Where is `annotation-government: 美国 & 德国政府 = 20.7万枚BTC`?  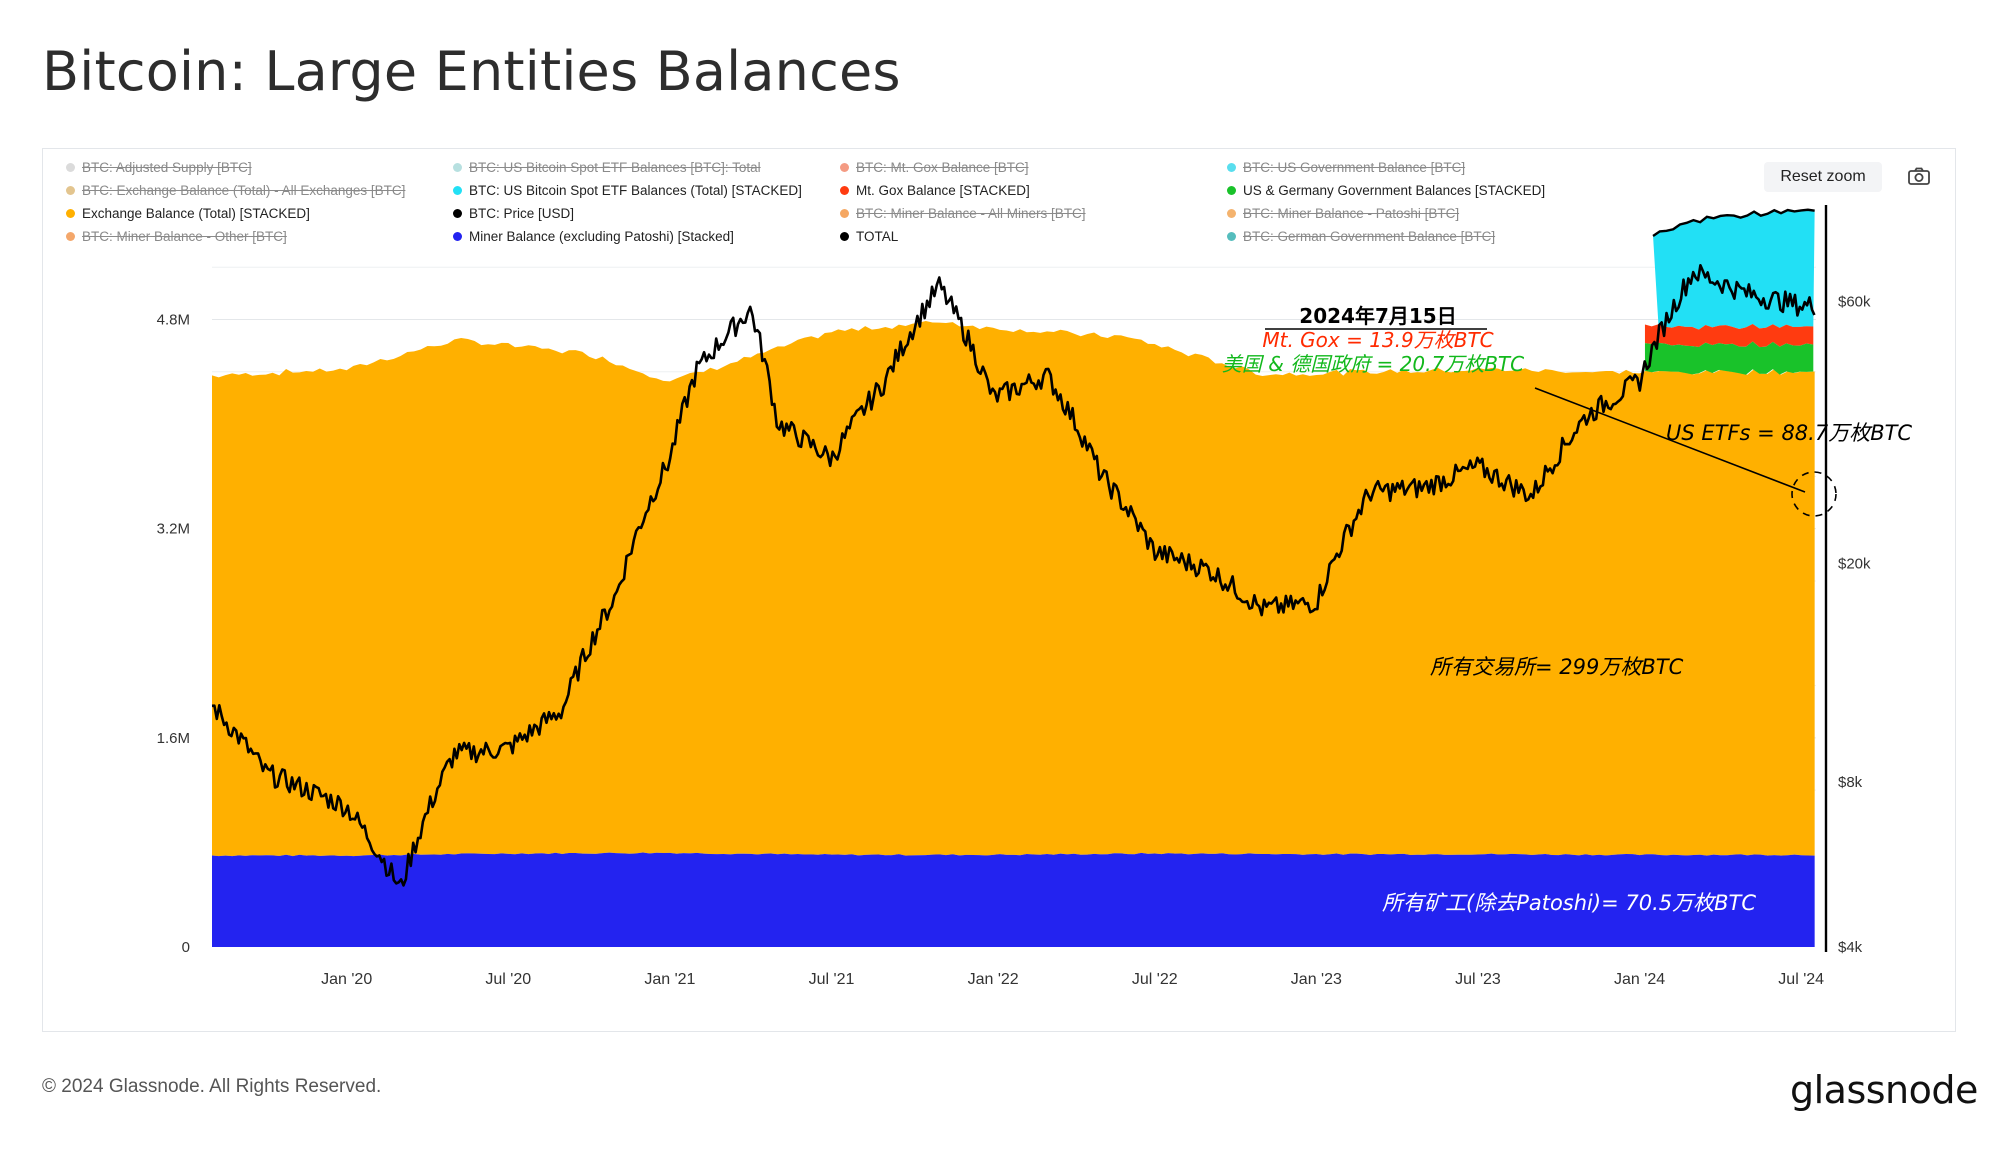 annotation-government: 美国 & 德国政府 = 20.7万枚BTC is located at coordinates (1373, 364).